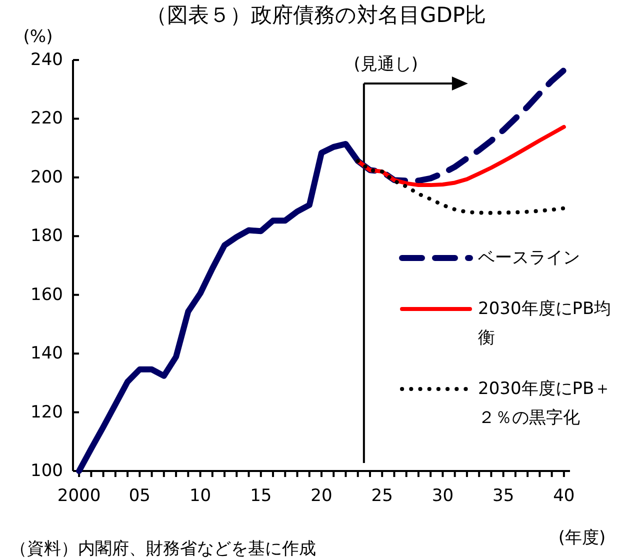 Image resolution: width=632 pixels, height=558 pixels. Describe the element at coordinates (503, 496) in the screenshot. I see `x-tick-label: 35` at that location.